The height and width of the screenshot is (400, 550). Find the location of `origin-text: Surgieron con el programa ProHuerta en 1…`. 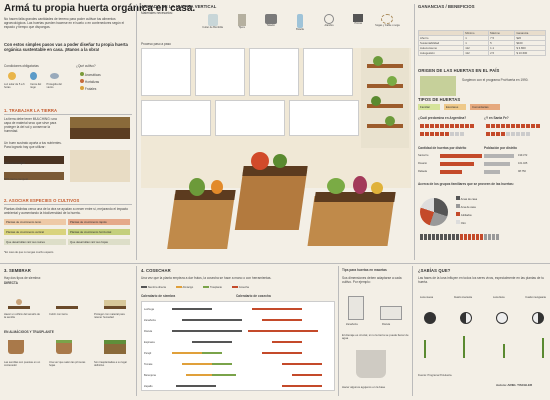

origin-text: Surgieron con el programa ProHuerta en 1… is located at coordinates (495, 80).